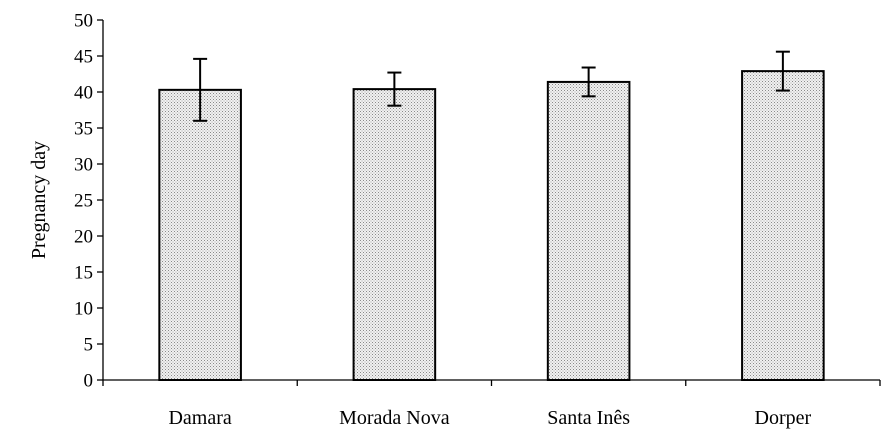 Image resolution: width=885 pixels, height=439 pixels. What do you see at coordinates (89, 345) in the screenshot?
I see `y-tick-label: 5` at bounding box center [89, 345].